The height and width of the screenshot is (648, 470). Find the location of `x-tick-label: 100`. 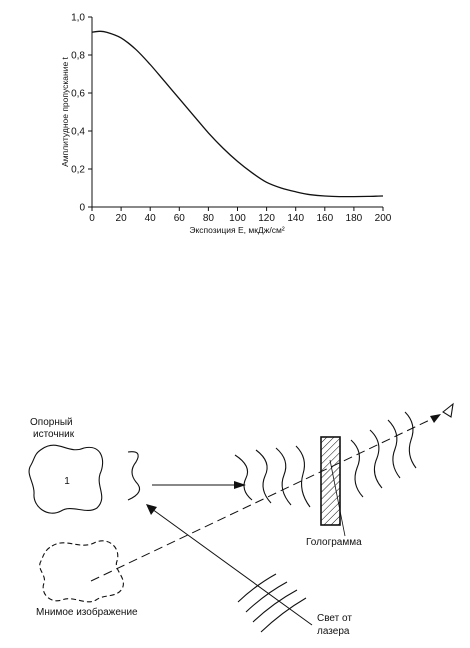

x-tick-label: 100 is located at coordinates (237, 218).